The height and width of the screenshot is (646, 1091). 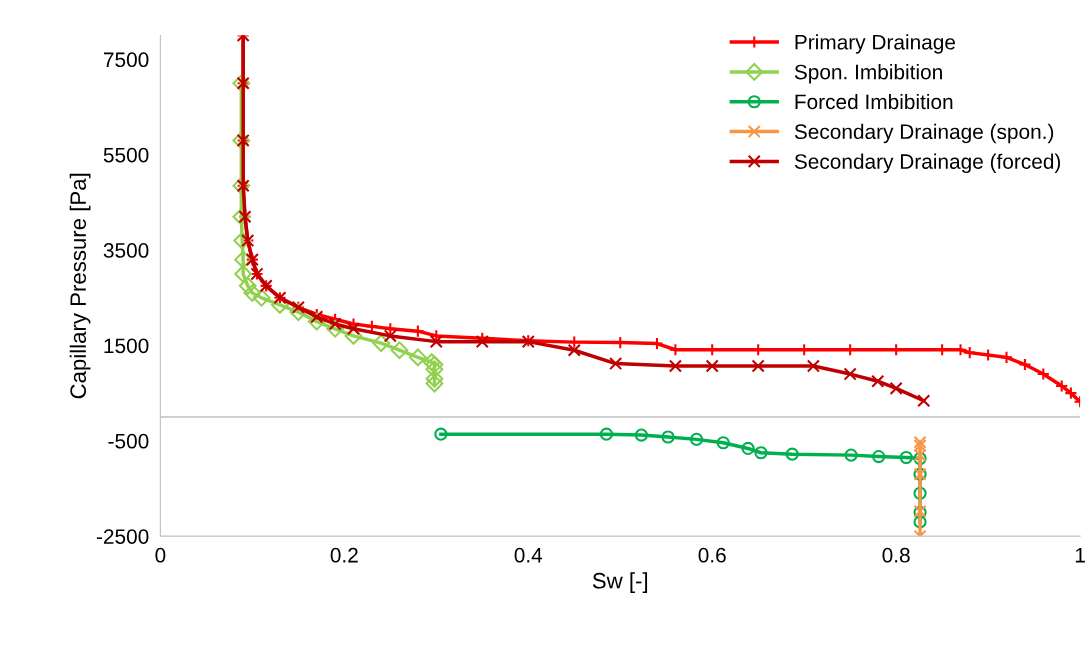 I want to click on x-tick-label: 1, so click(x=1080, y=555).